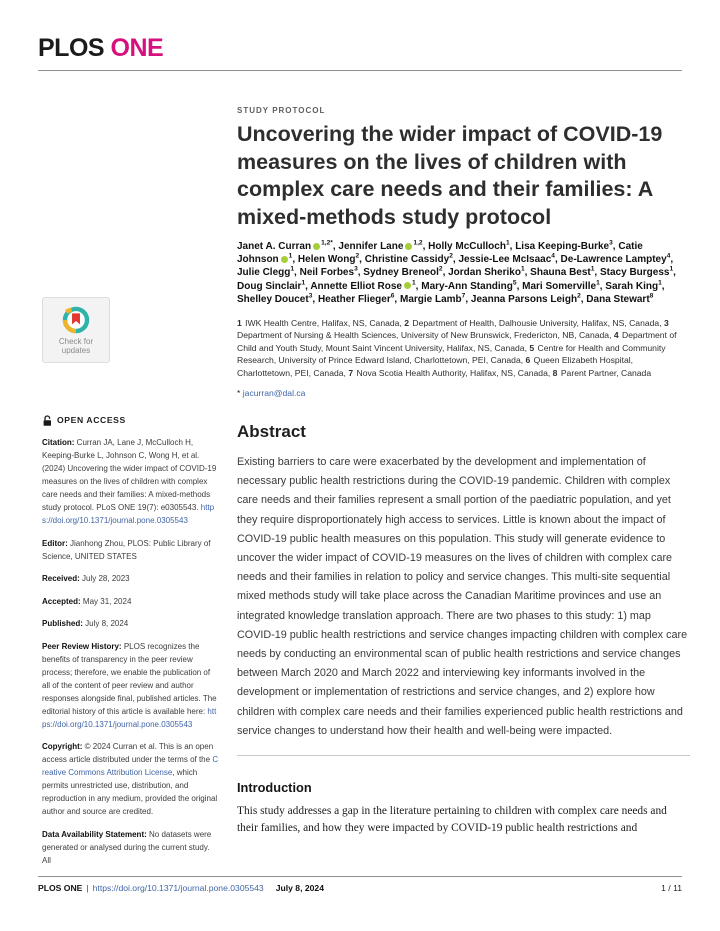  I want to click on introduction-heading: Introduction, so click(274, 788).